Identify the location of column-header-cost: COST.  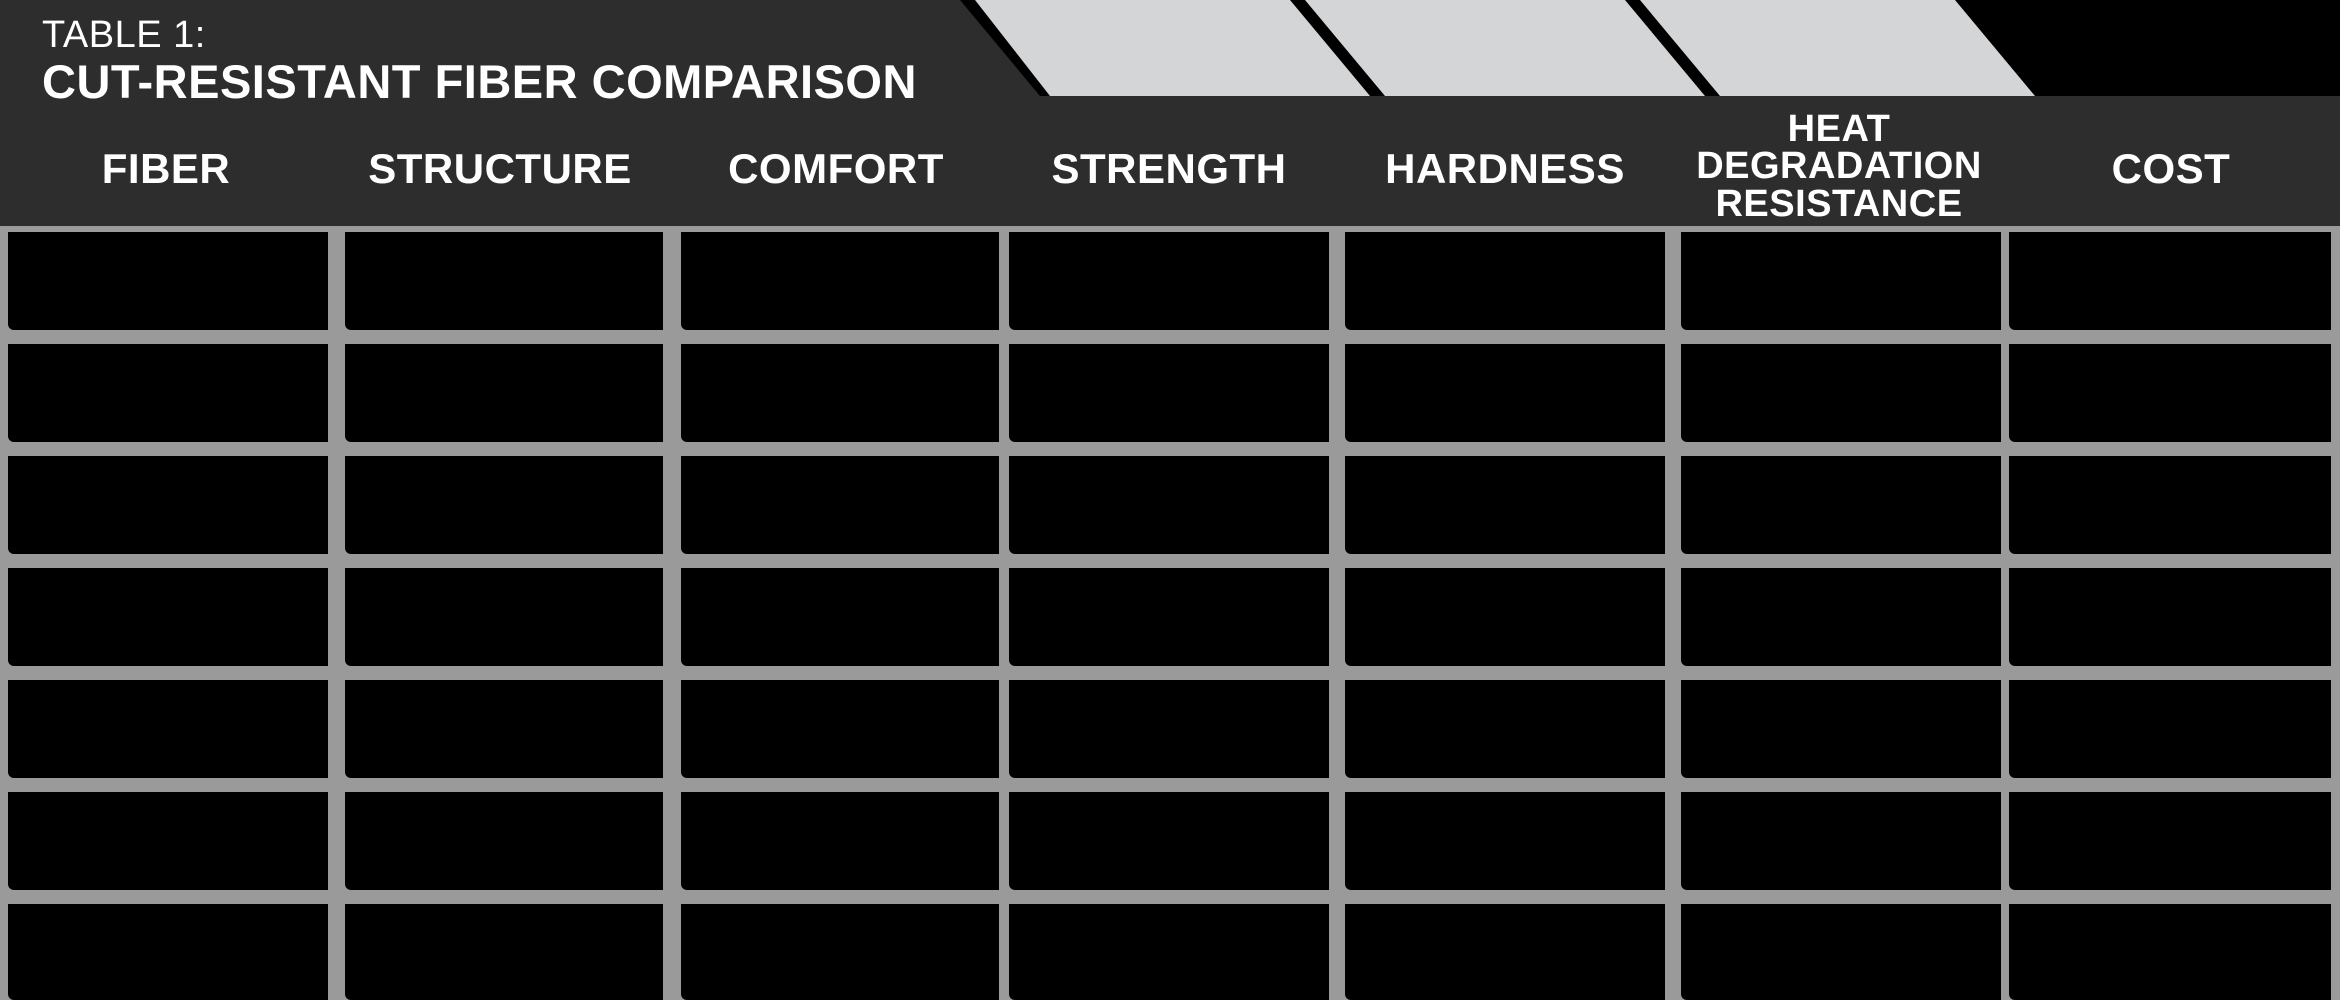
(2171, 168).